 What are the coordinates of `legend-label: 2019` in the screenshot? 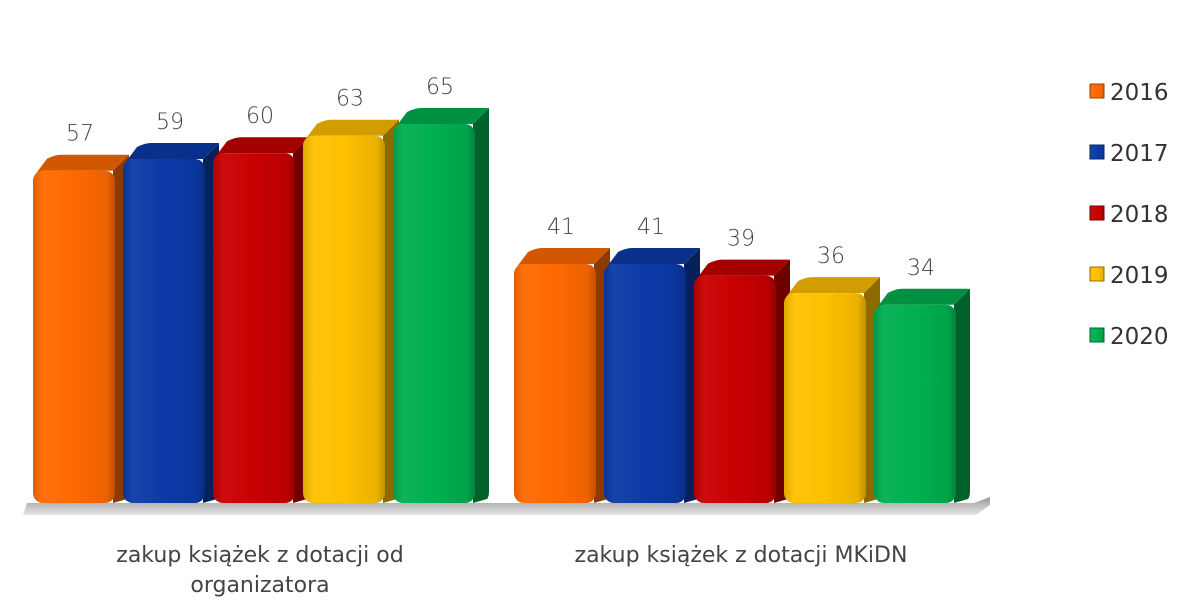 It's located at (1139, 276).